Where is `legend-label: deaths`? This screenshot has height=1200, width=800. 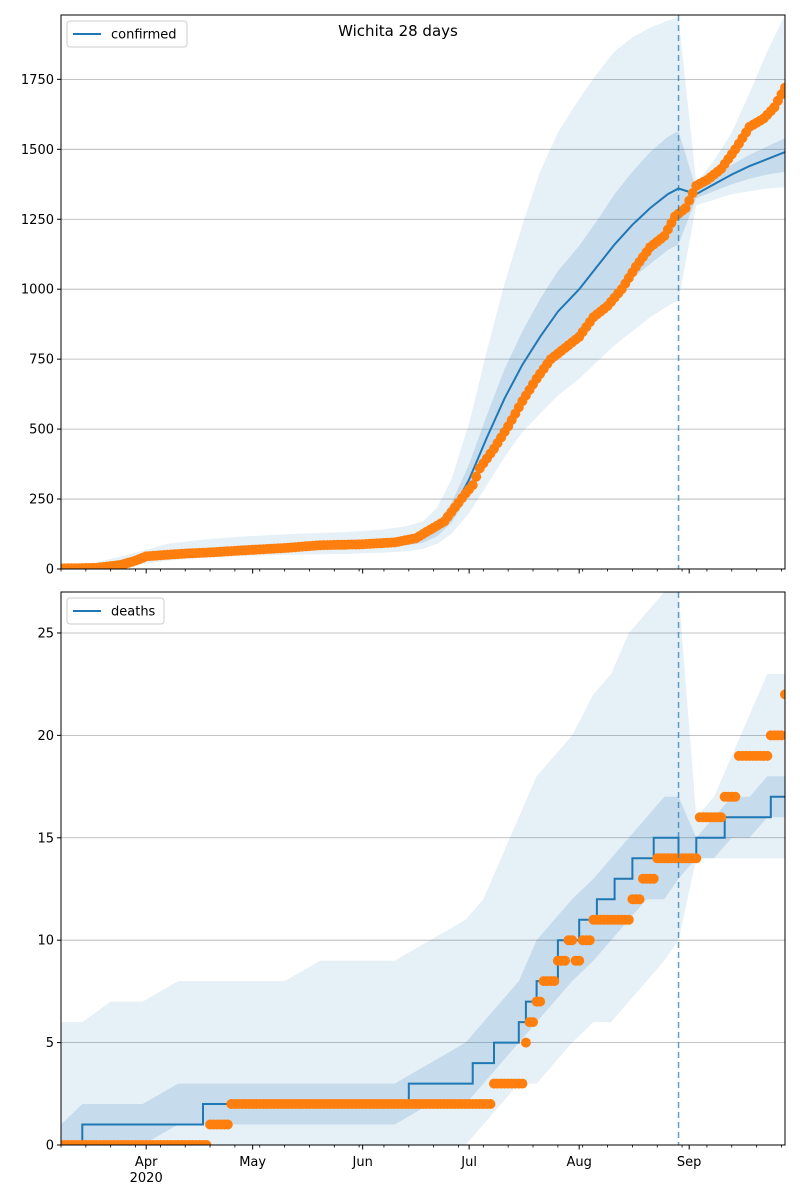 legend-label: deaths is located at coordinates (133, 612).